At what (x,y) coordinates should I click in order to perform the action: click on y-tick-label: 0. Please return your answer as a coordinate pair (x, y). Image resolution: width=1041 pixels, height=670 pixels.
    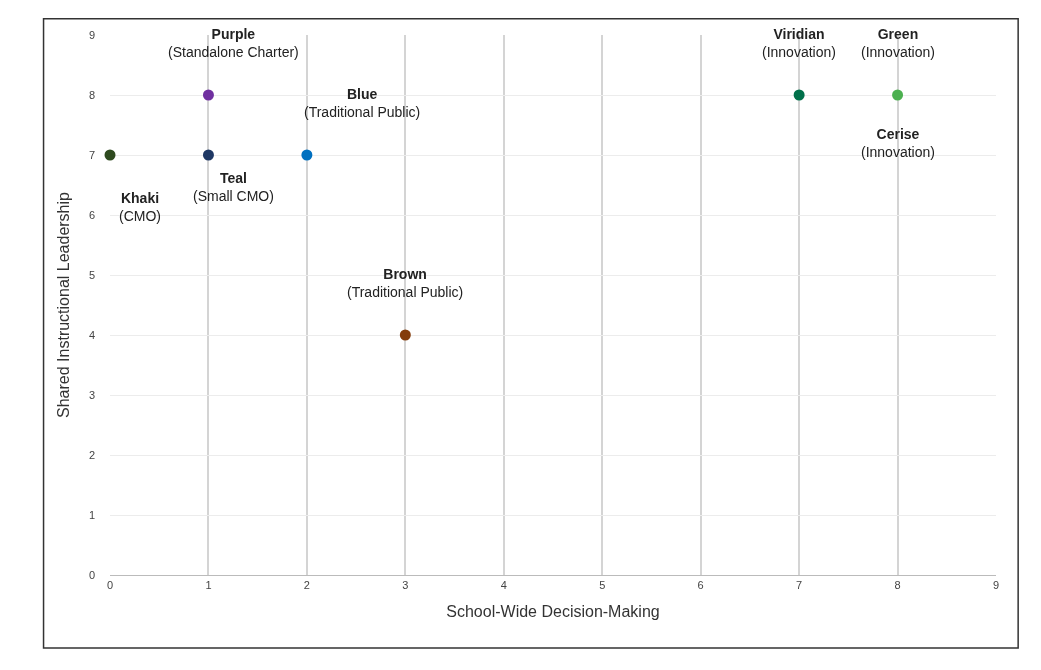
    Looking at the image, I should click on (91, 574).